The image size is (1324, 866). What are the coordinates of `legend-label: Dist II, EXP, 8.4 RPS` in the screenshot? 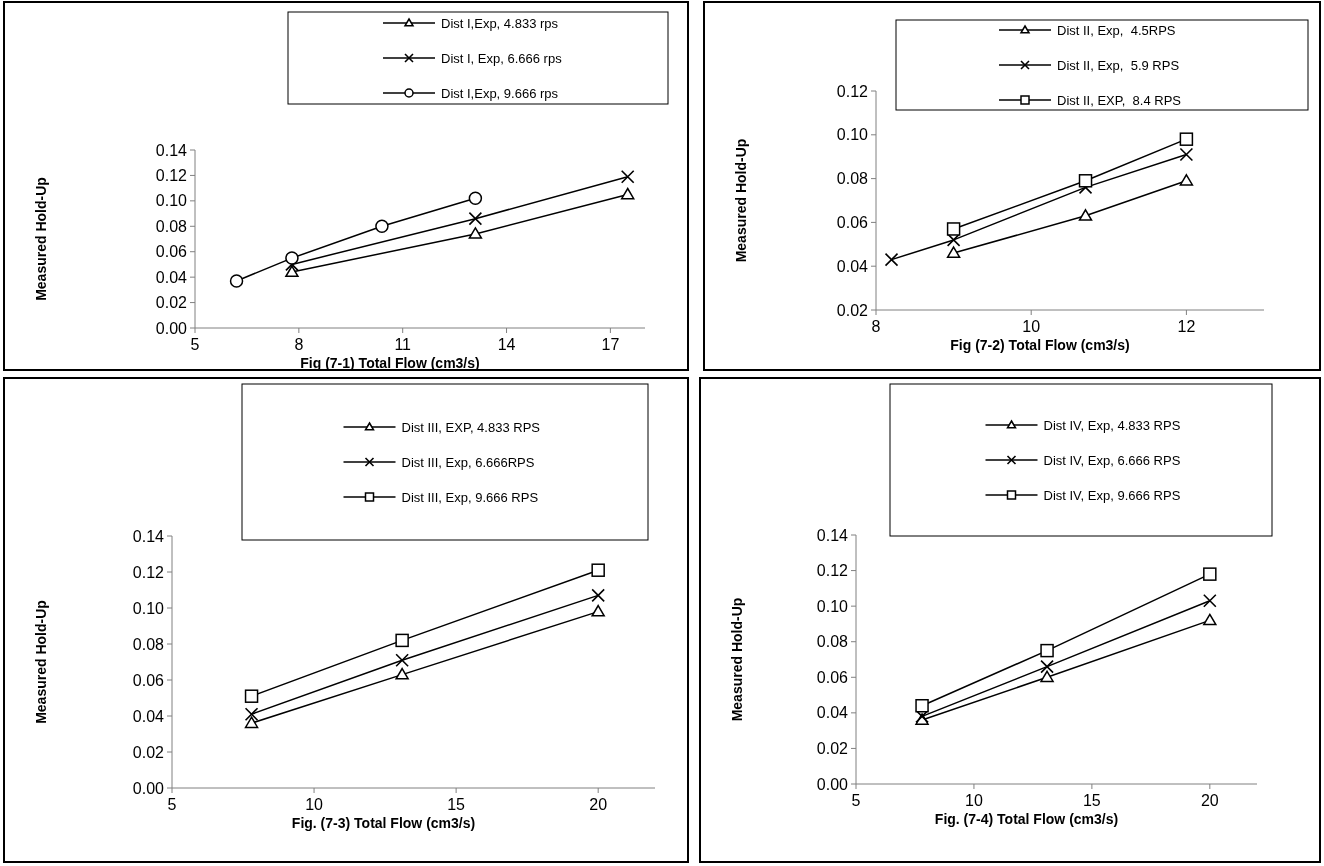 It's located at (1119, 100).